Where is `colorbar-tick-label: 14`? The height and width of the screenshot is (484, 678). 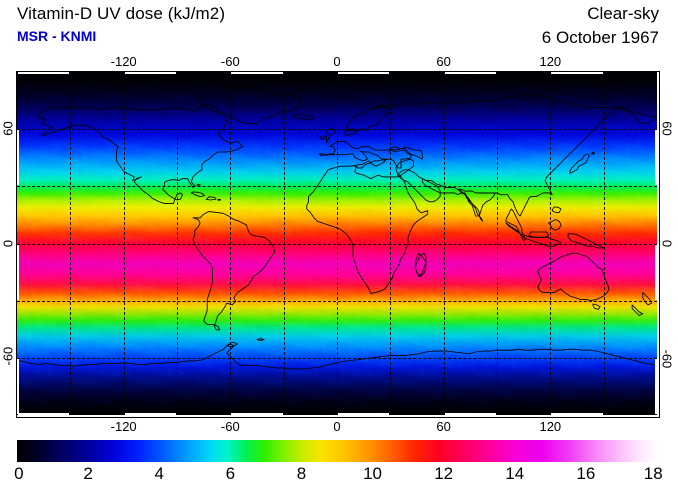
colorbar-tick-label: 14 is located at coordinates (515, 473).